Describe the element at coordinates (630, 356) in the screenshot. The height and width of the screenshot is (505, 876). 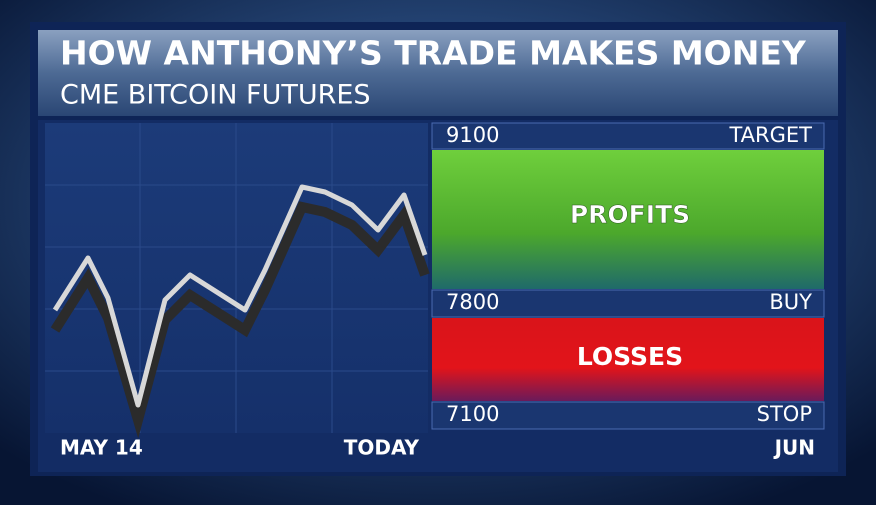
I see `zone-label: LOSSES` at that location.